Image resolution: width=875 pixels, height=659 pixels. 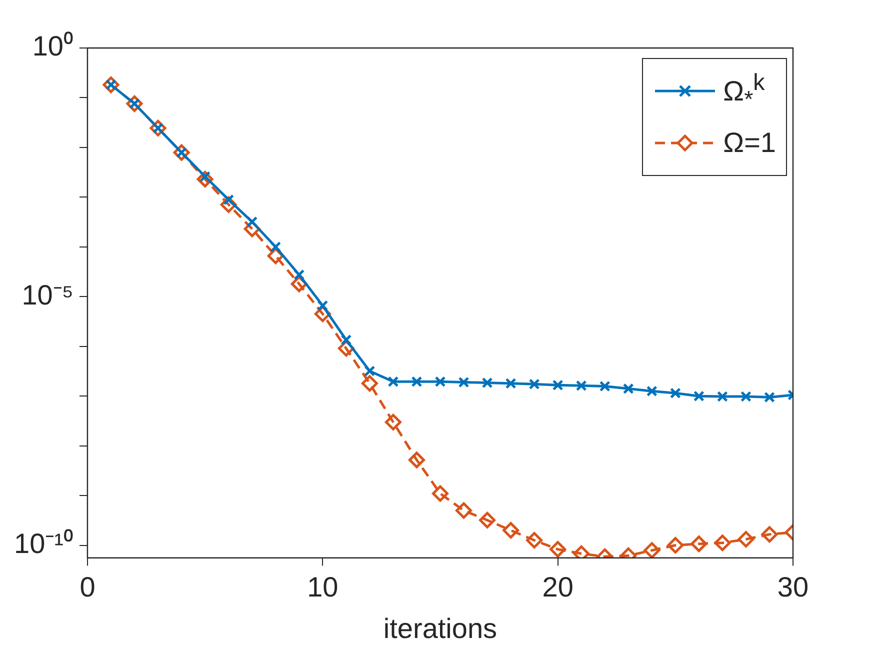 What do you see at coordinates (558, 586) in the screenshot?
I see `x-tick-label: 20` at bounding box center [558, 586].